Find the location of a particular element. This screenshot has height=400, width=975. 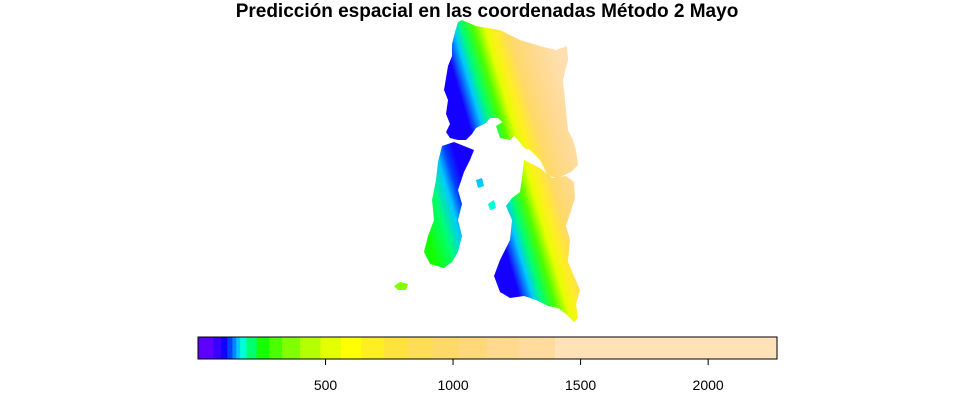

map-region-island is located at coordinates (449, 205).